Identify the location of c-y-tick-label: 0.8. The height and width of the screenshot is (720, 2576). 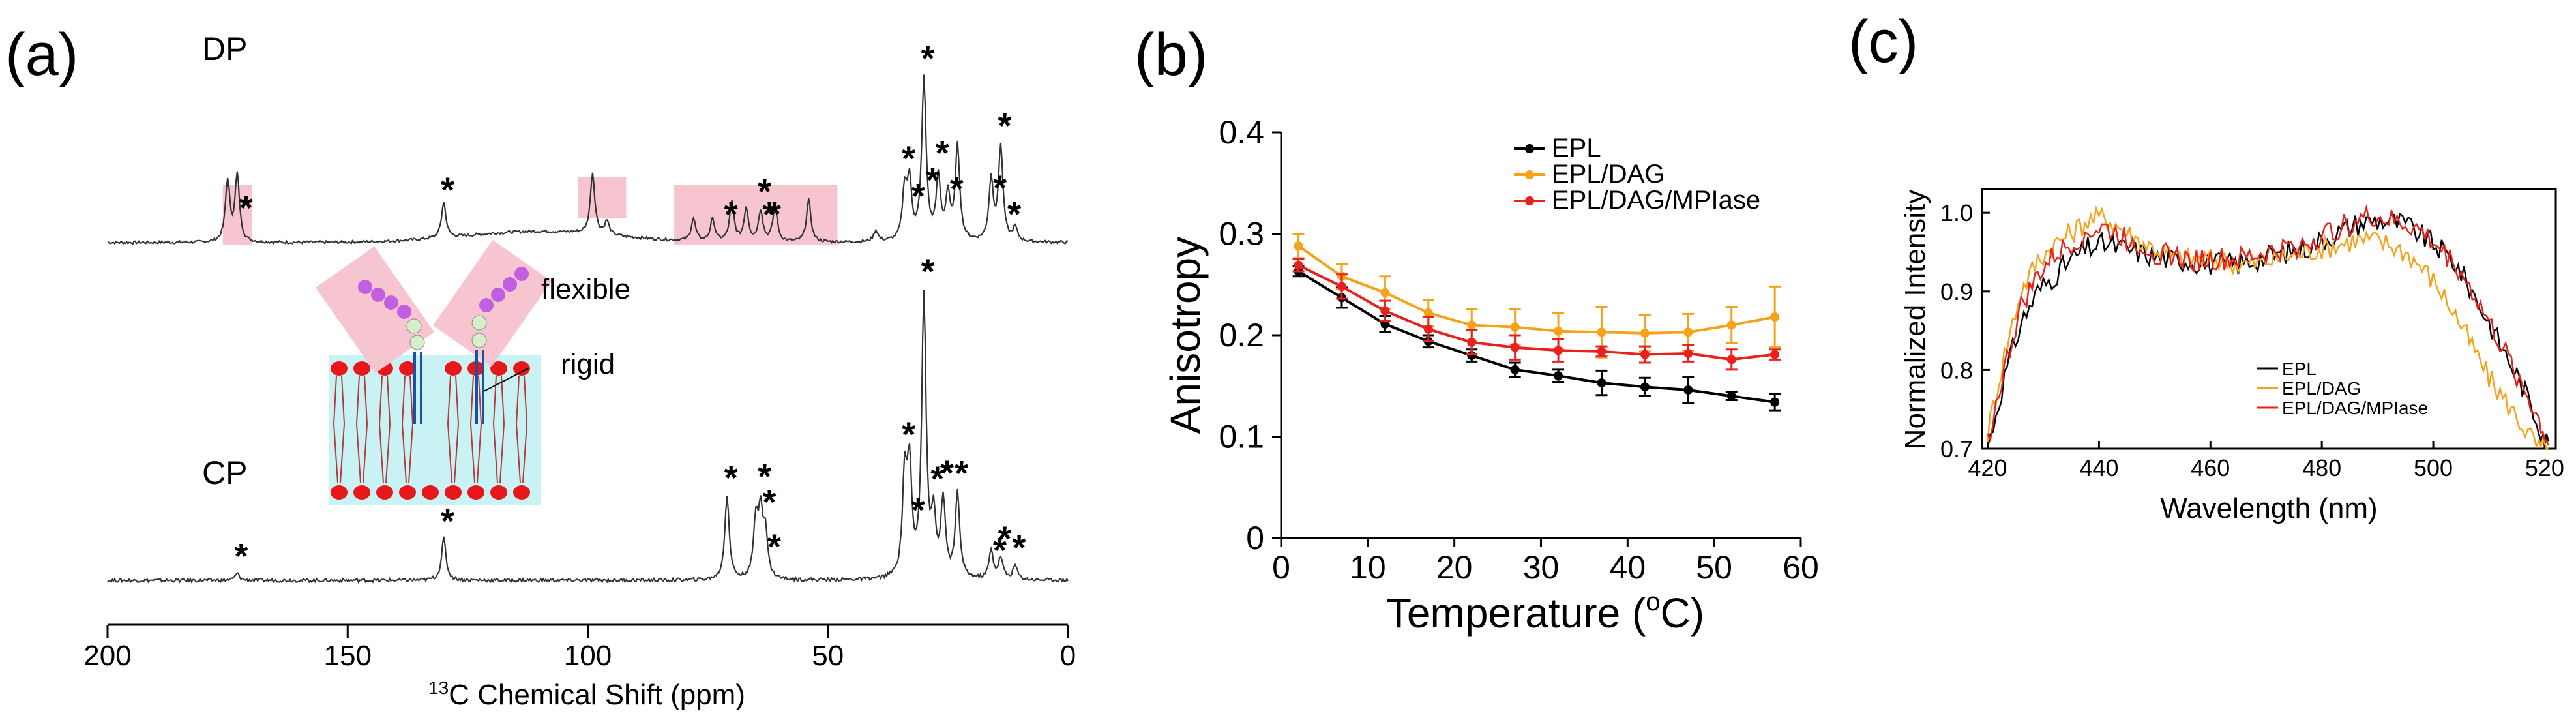
(1956, 370).